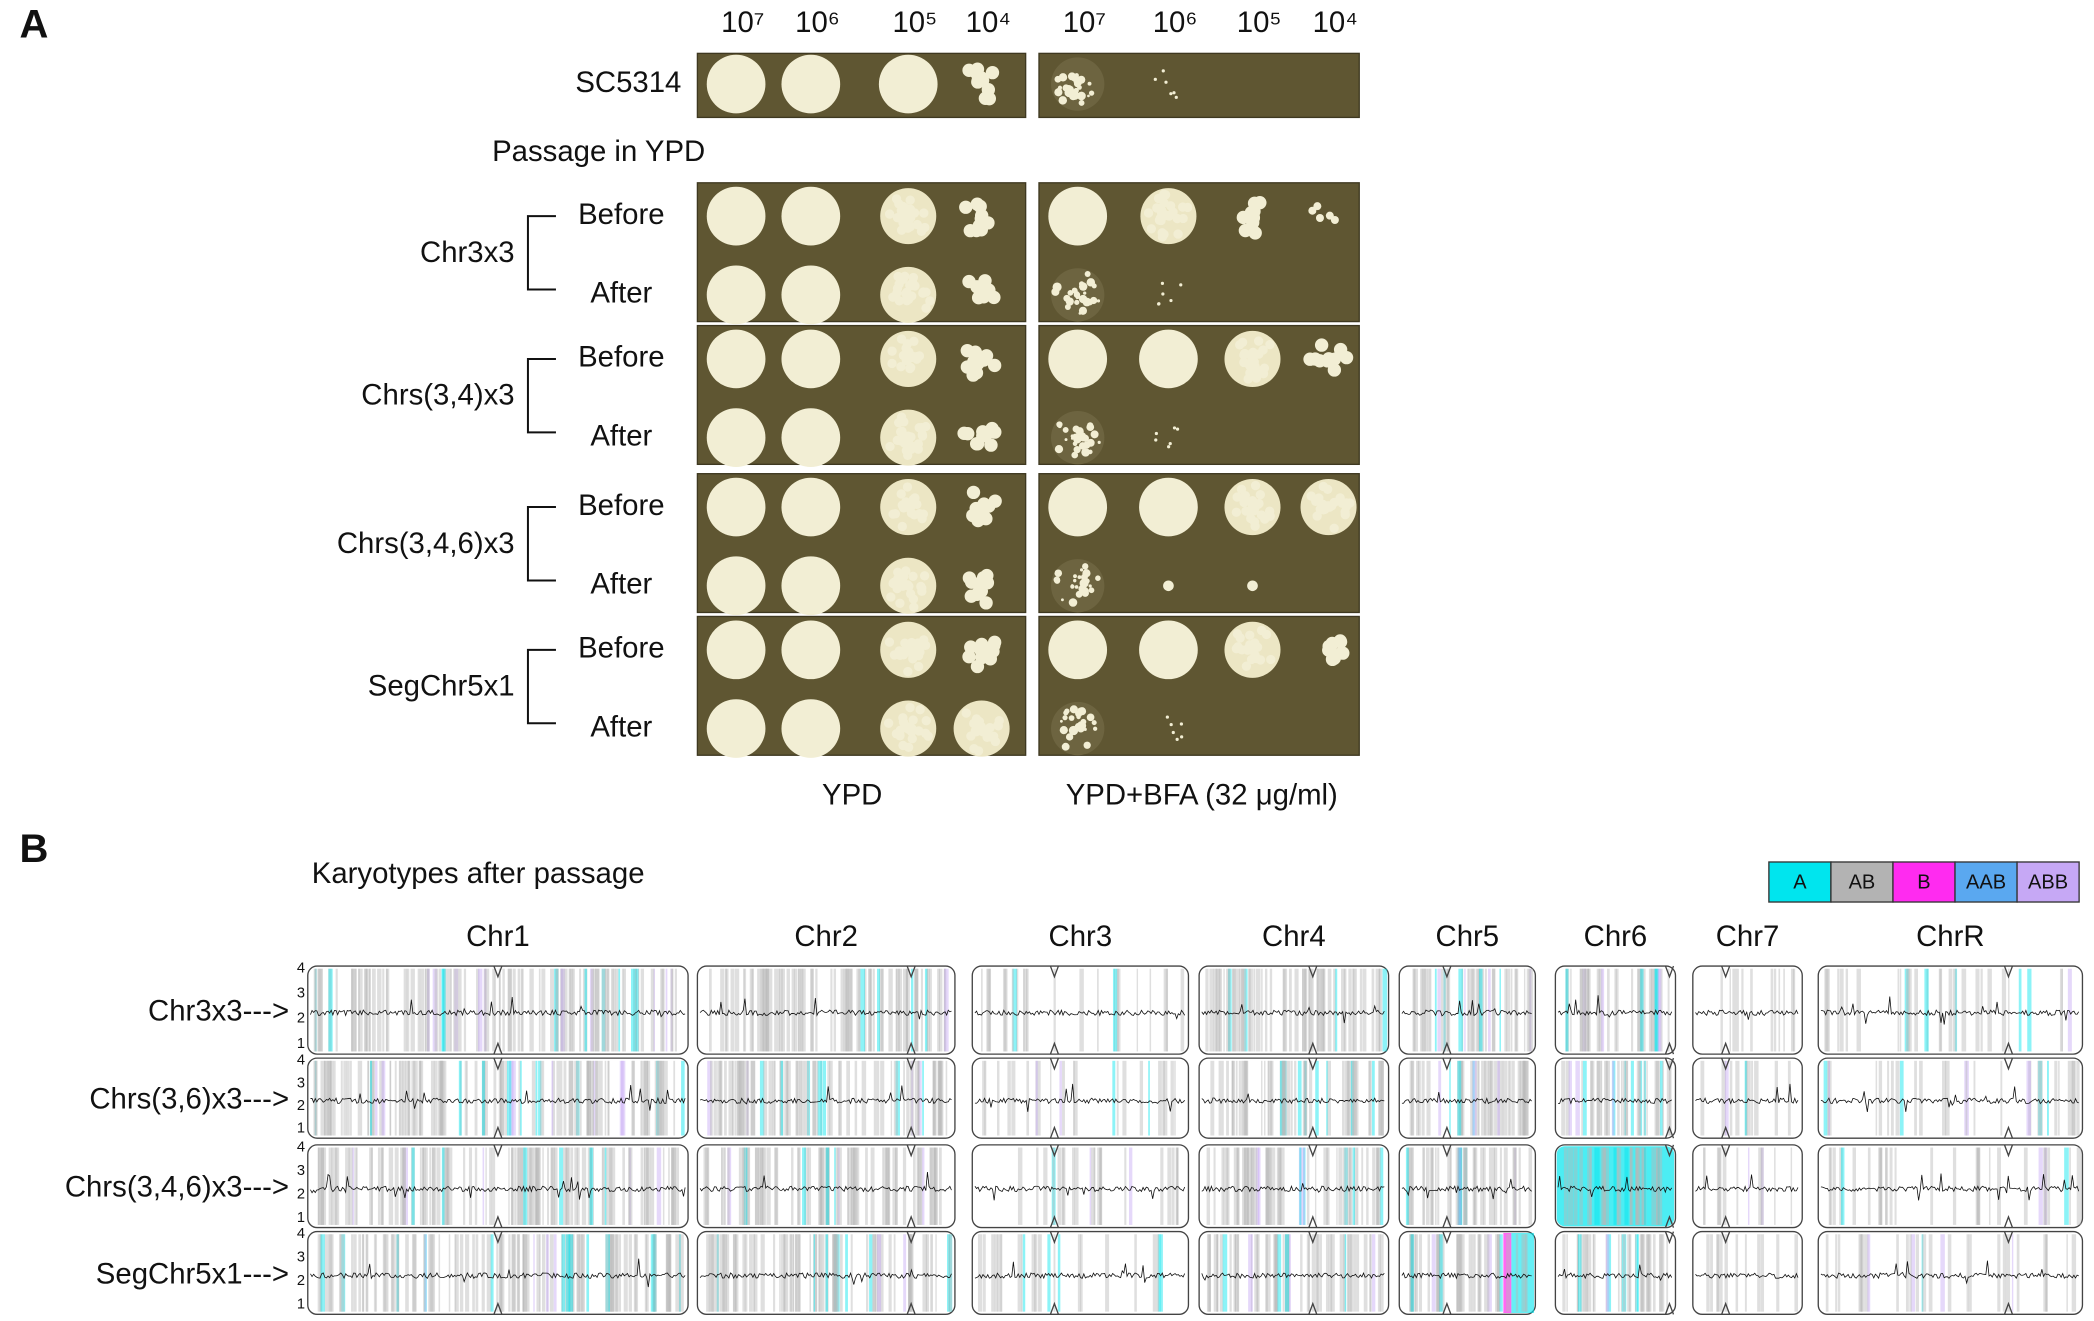 Image resolution: width=2094 pixels, height=1321 pixels. Describe the element at coordinates (1294, 1098) in the screenshot. I see `karyotype-track` at that location.